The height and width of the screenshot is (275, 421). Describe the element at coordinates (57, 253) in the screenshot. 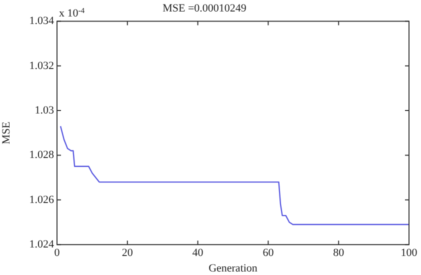

I see `x-tick-label: 0` at that location.